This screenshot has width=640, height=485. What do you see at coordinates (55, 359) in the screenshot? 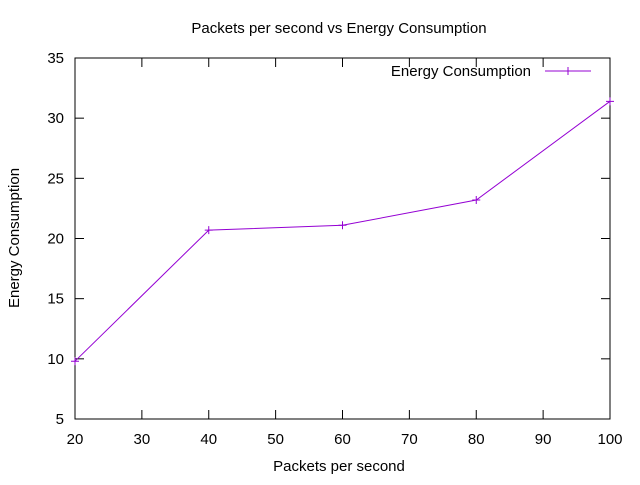
I see `y-tick-label: 10` at bounding box center [55, 359].